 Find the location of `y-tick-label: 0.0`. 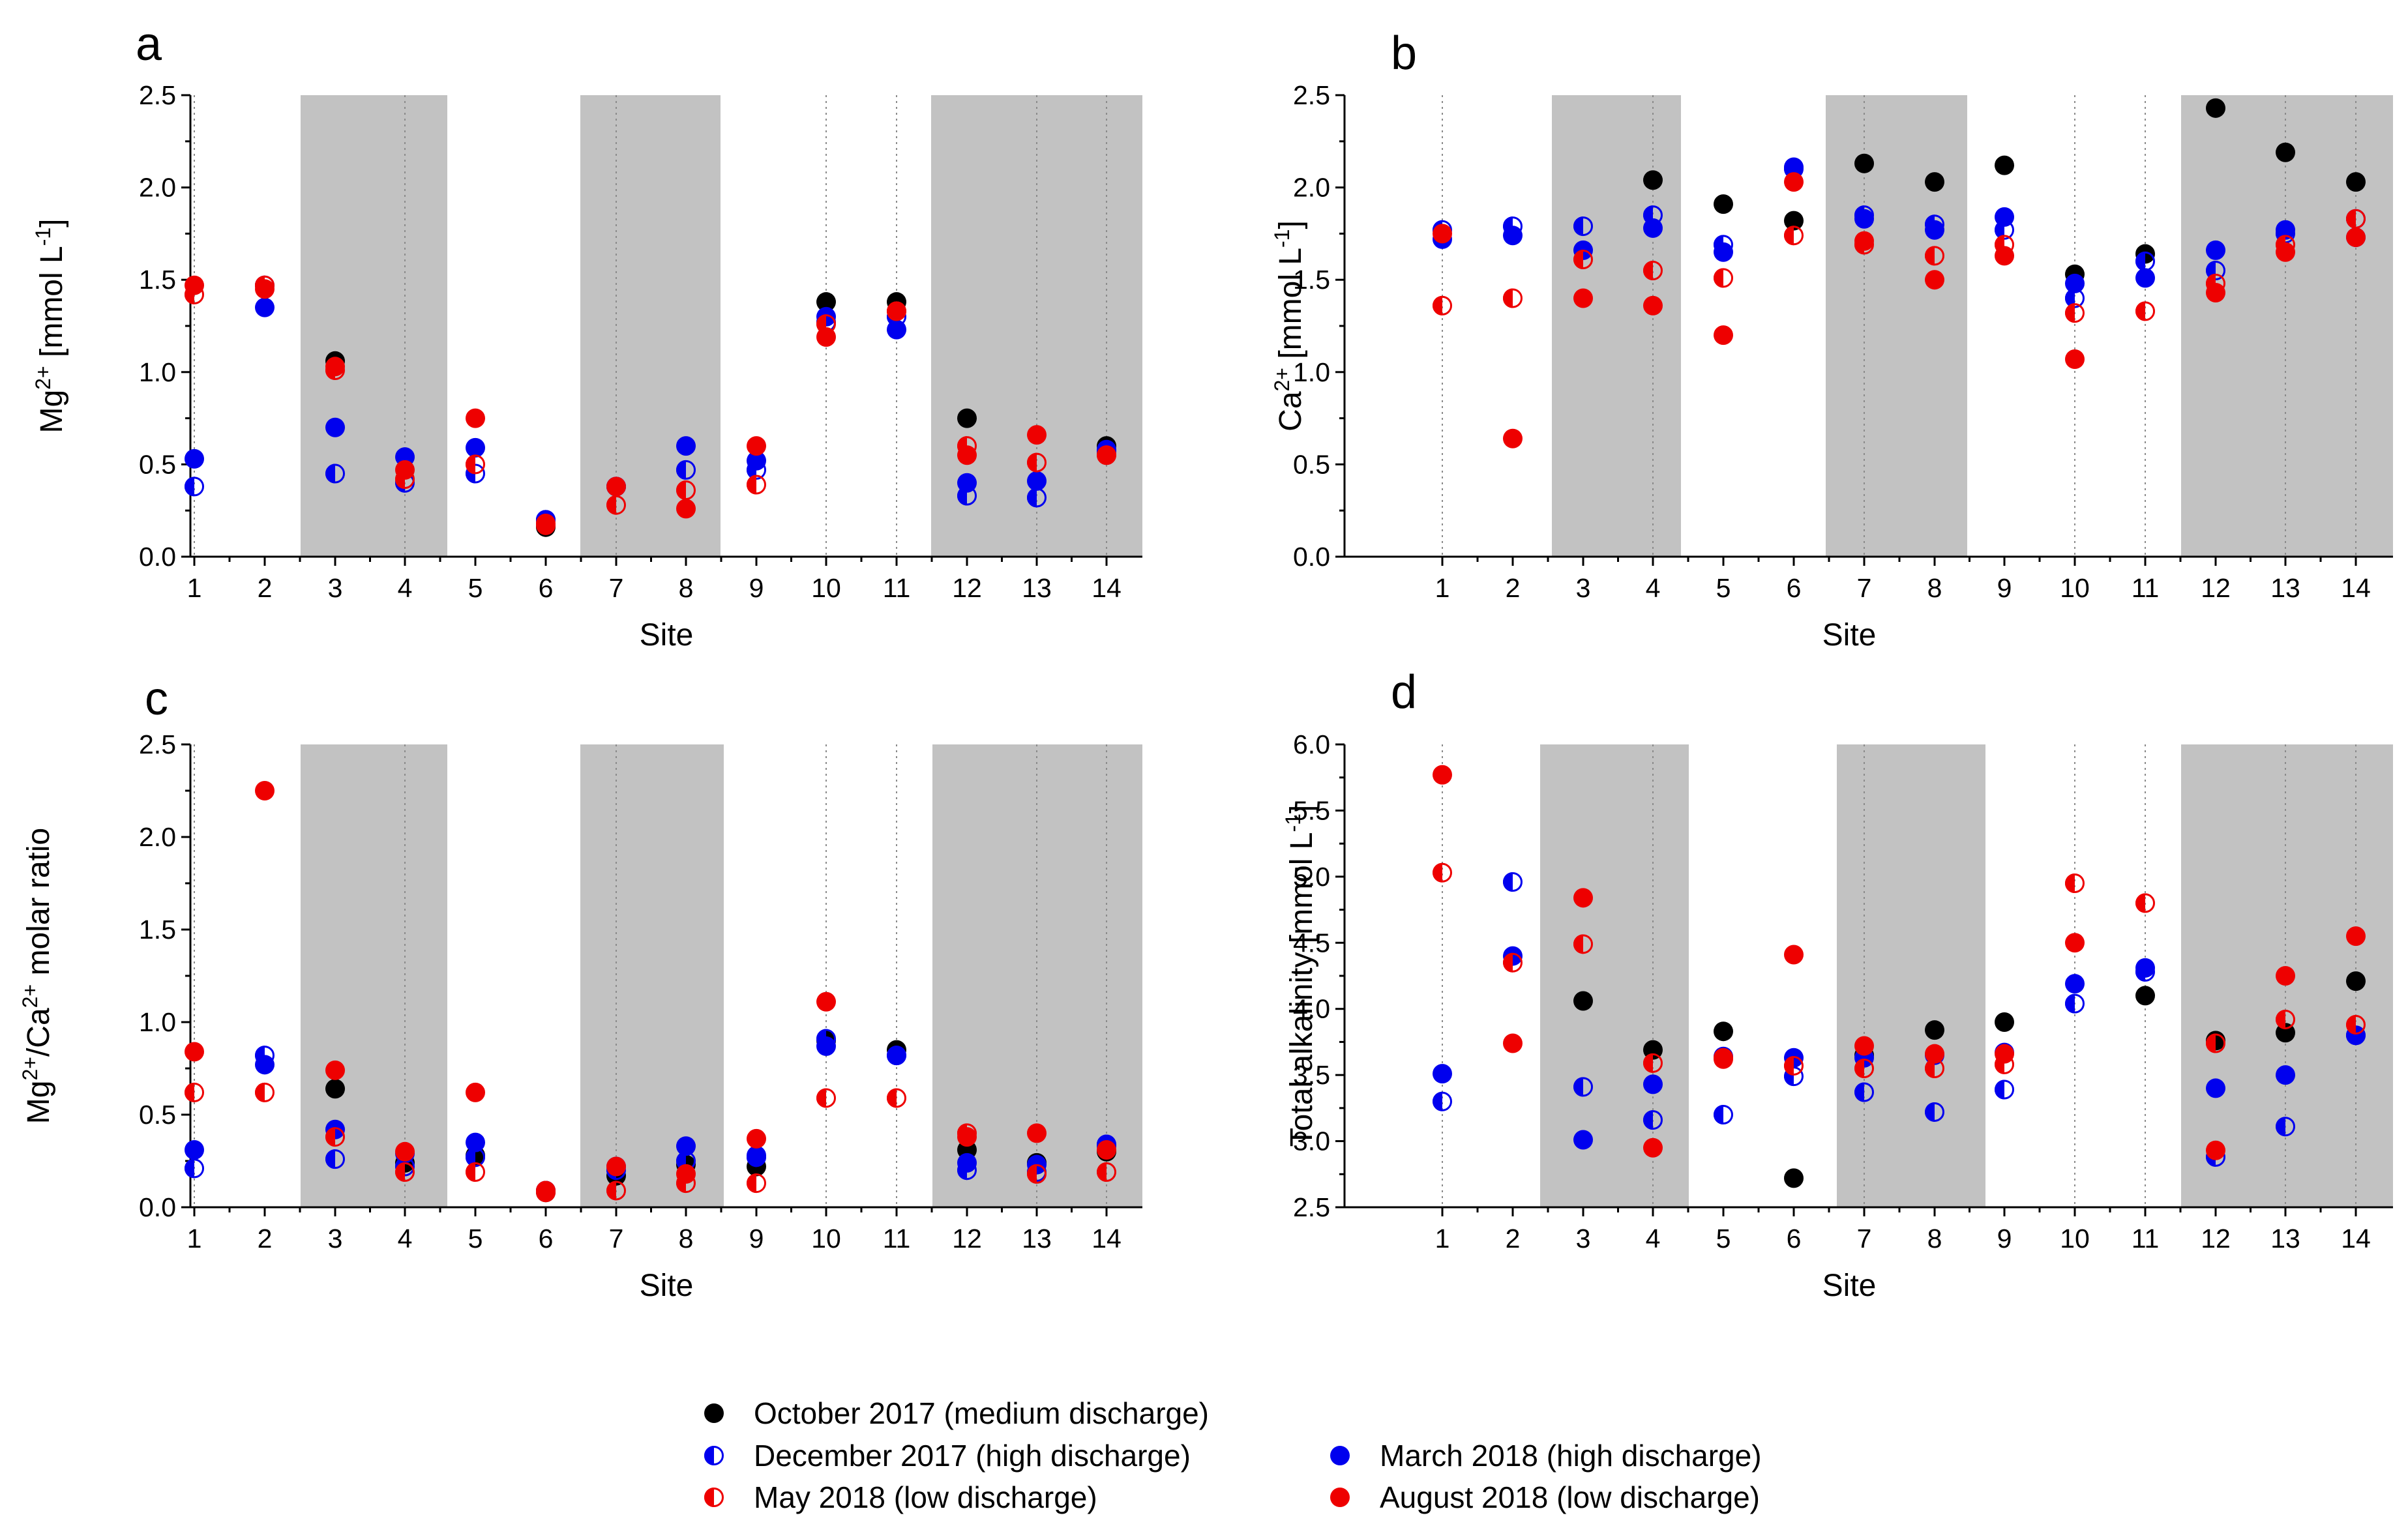

y-tick-label: 0.0 is located at coordinates (1311, 557).